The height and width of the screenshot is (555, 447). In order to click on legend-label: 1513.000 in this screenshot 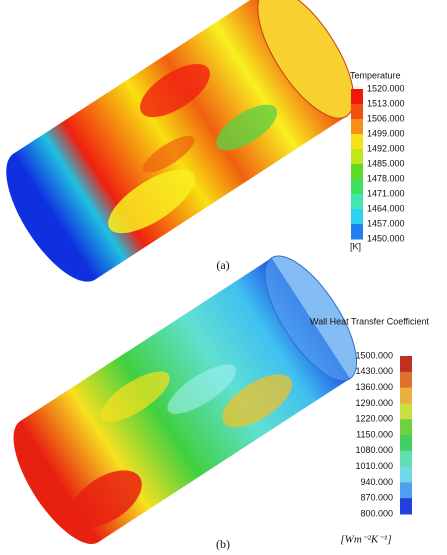, I will do `click(386, 103)`.